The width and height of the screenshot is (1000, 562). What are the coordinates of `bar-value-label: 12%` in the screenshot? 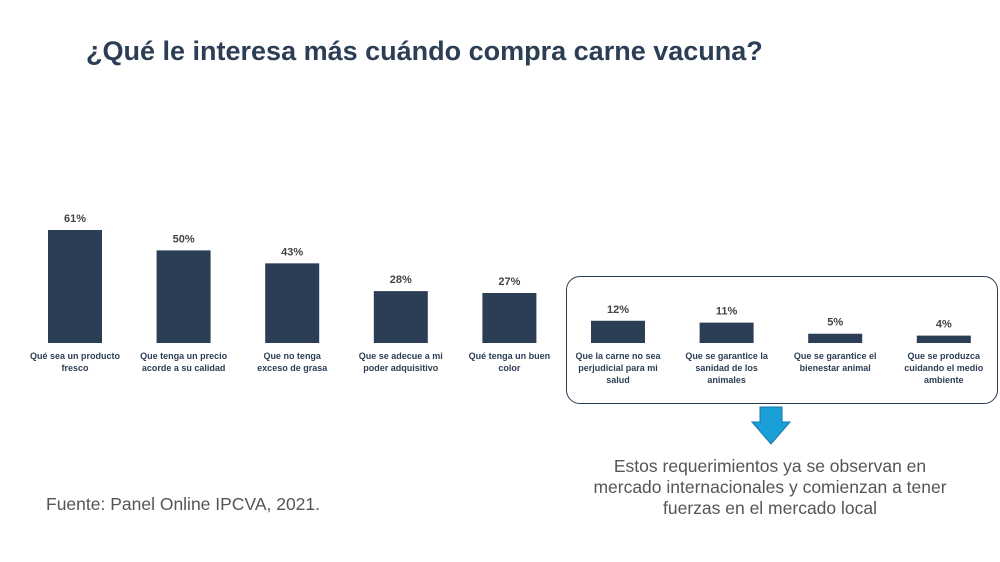 It's located at (618, 310).